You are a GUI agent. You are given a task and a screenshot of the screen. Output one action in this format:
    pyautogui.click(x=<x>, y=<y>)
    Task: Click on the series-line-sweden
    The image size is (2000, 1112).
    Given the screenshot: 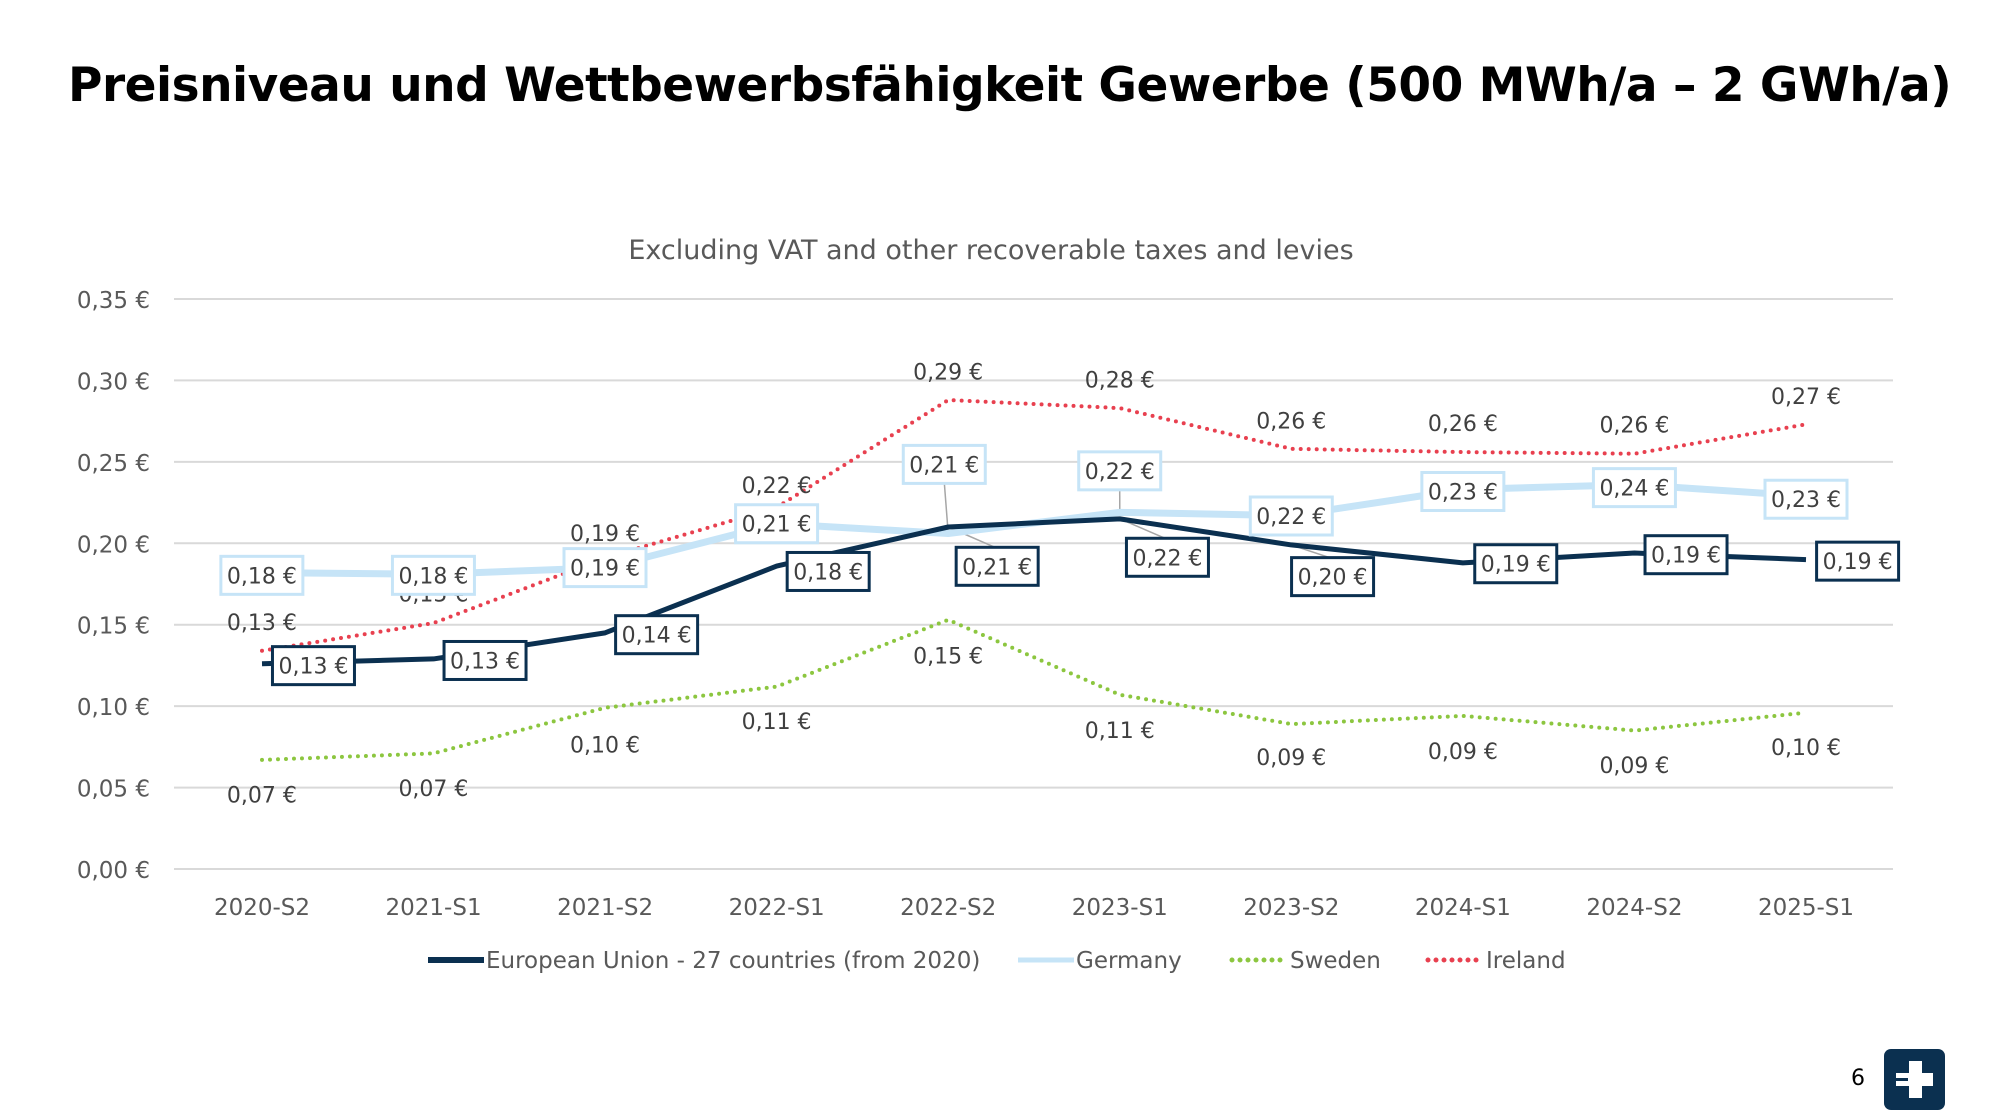 What is the action you would take?
    pyautogui.click(x=1034, y=689)
    